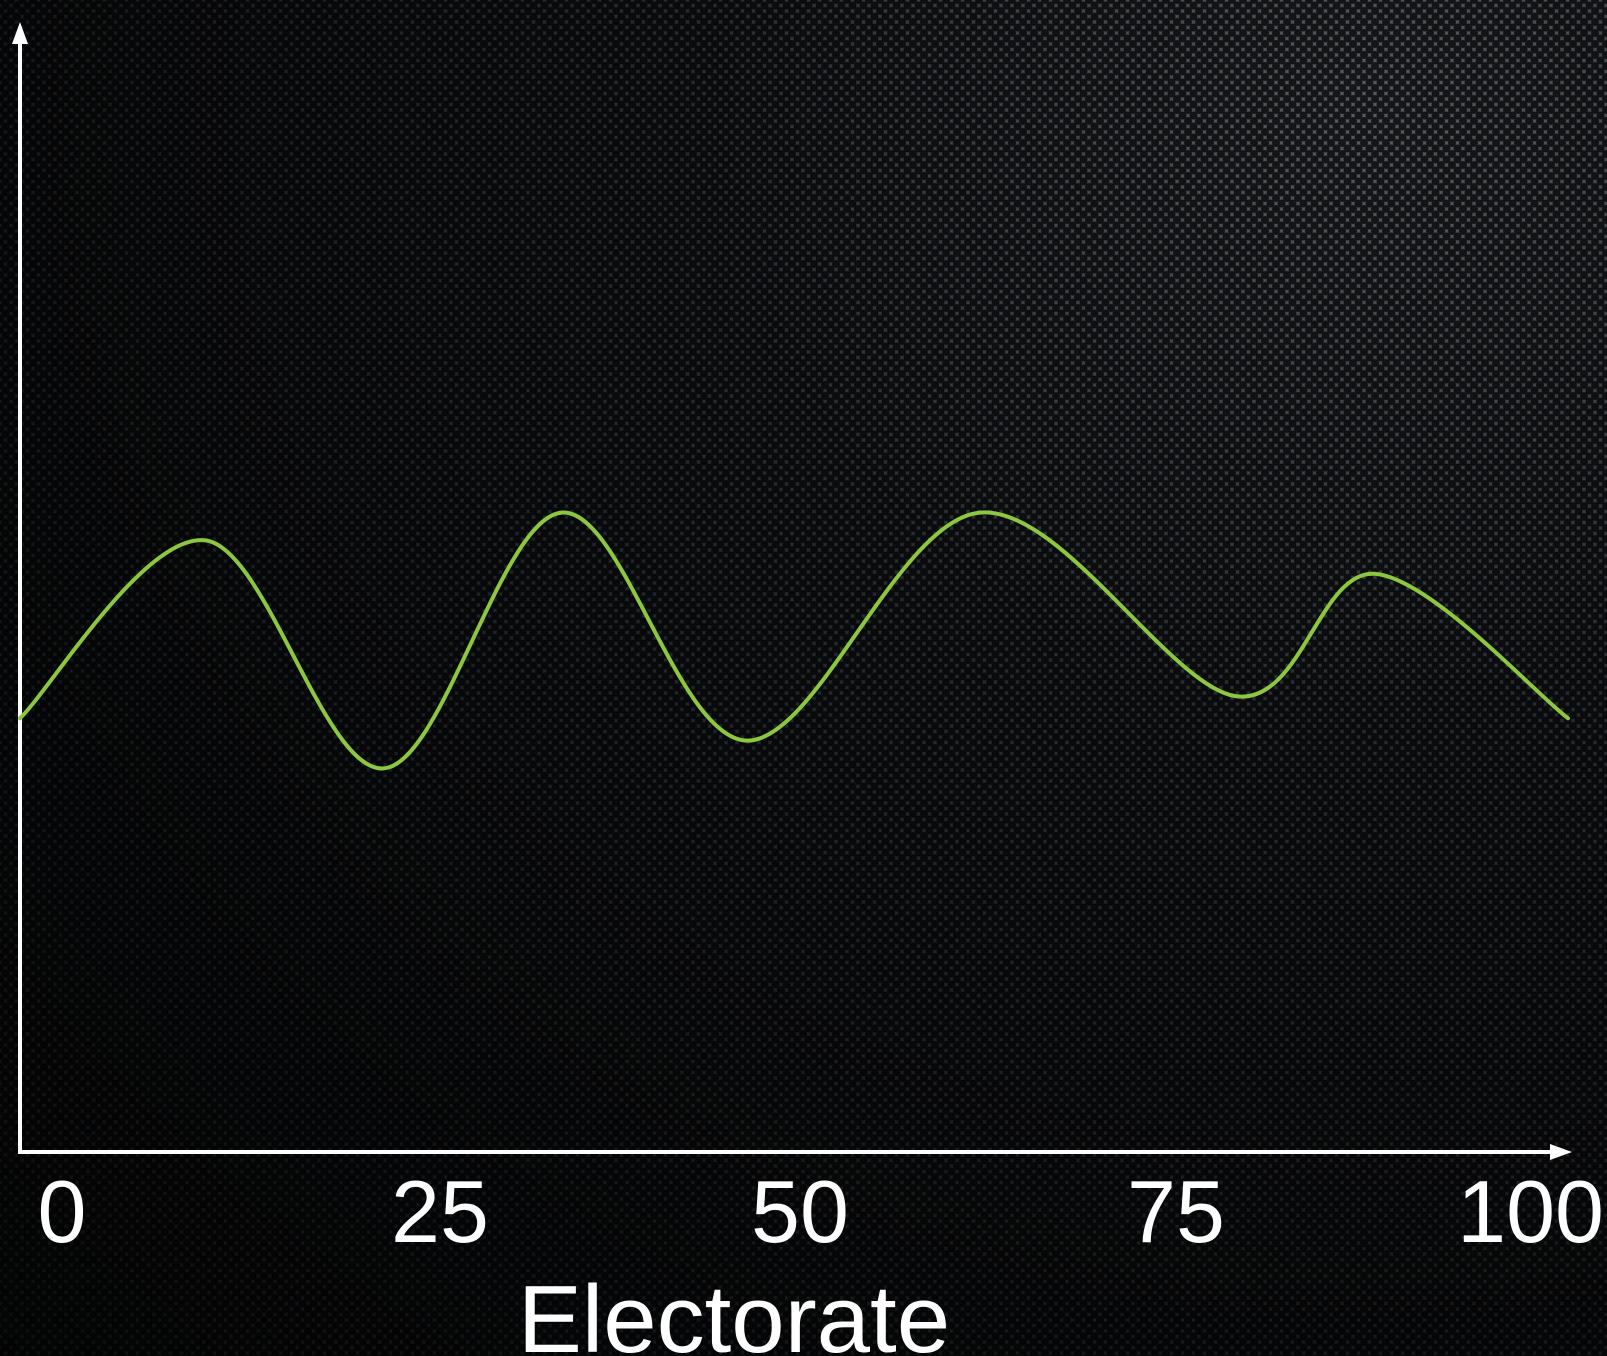  What do you see at coordinates (440, 1211) in the screenshot?
I see `x-tick-label: 25` at bounding box center [440, 1211].